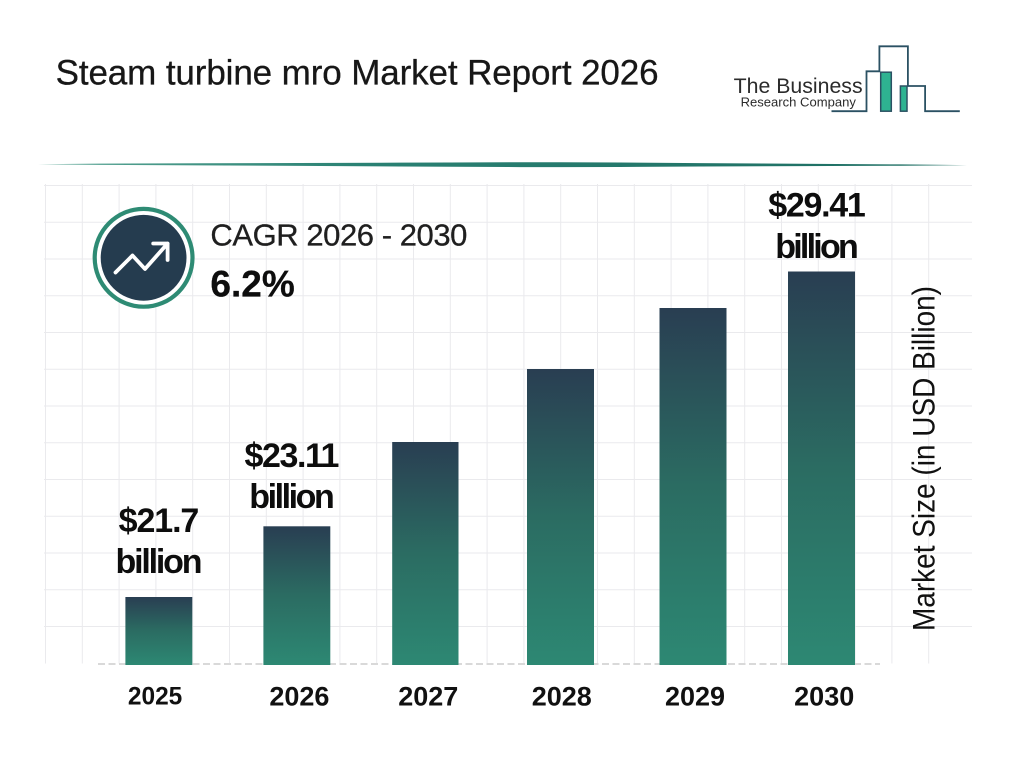 This screenshot has width=1024, height=768. I want to click on svg-text: The Business, so click(798, 86).